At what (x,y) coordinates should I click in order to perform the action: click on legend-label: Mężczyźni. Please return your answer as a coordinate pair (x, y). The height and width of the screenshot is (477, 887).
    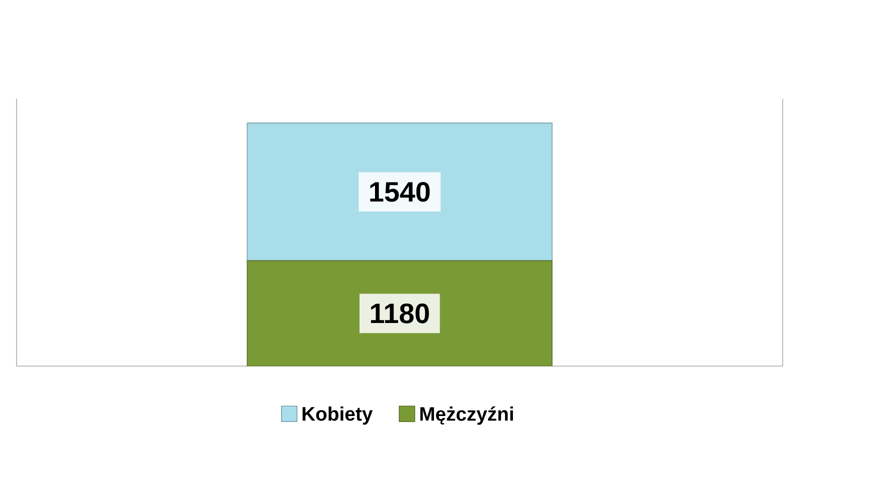
    Looking at the image, I should click on (466, 415).